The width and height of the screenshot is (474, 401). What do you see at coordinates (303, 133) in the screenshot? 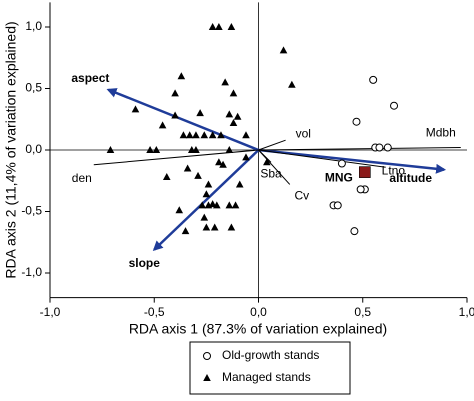
I see `vector-label: vol` at bounding box center [303, 133].